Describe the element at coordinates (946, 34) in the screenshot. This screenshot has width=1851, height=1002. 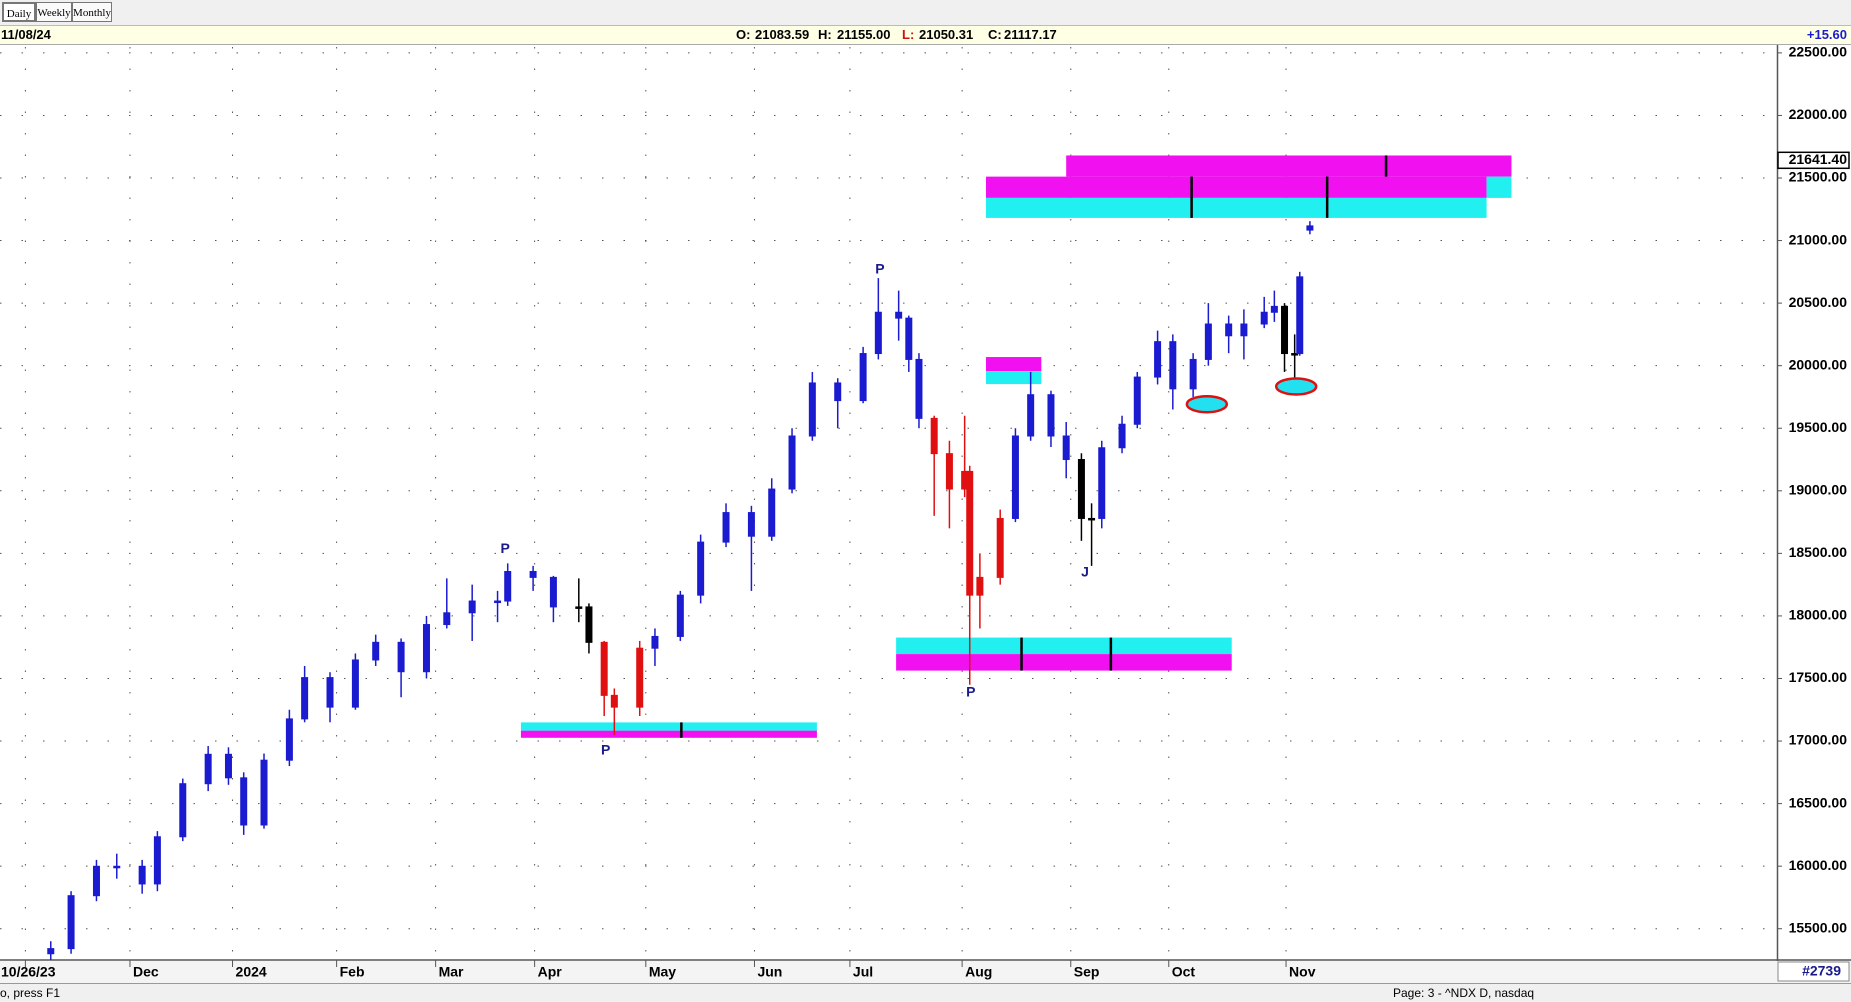
I see `ohlc-value: 21050.31` at that location.